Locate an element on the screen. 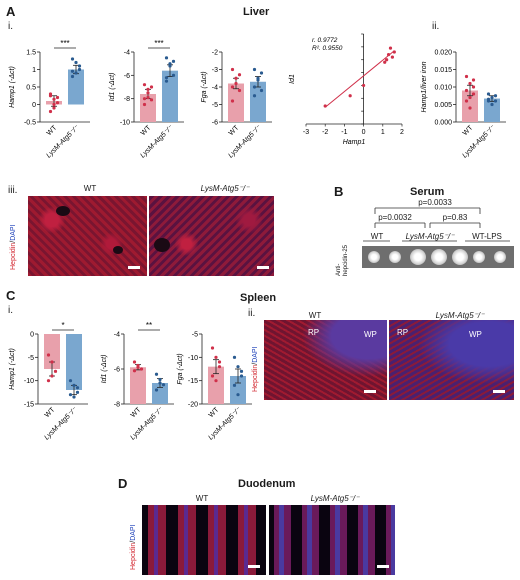 The width and height of the screenshot is (520, 580). section-title-duodenum: Duodenum is located at coordinates (267, 484).